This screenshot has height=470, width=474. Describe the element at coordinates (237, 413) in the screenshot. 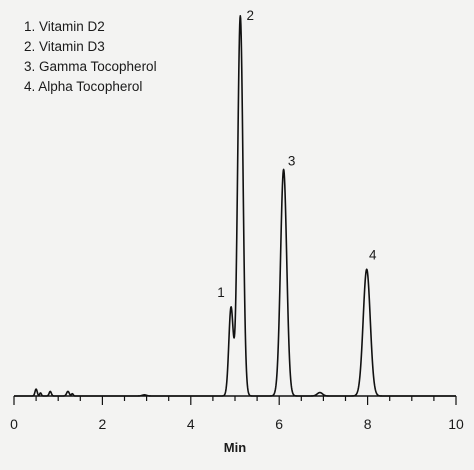

I see `x-axis: 0 2 4 6 8 10` at that location.